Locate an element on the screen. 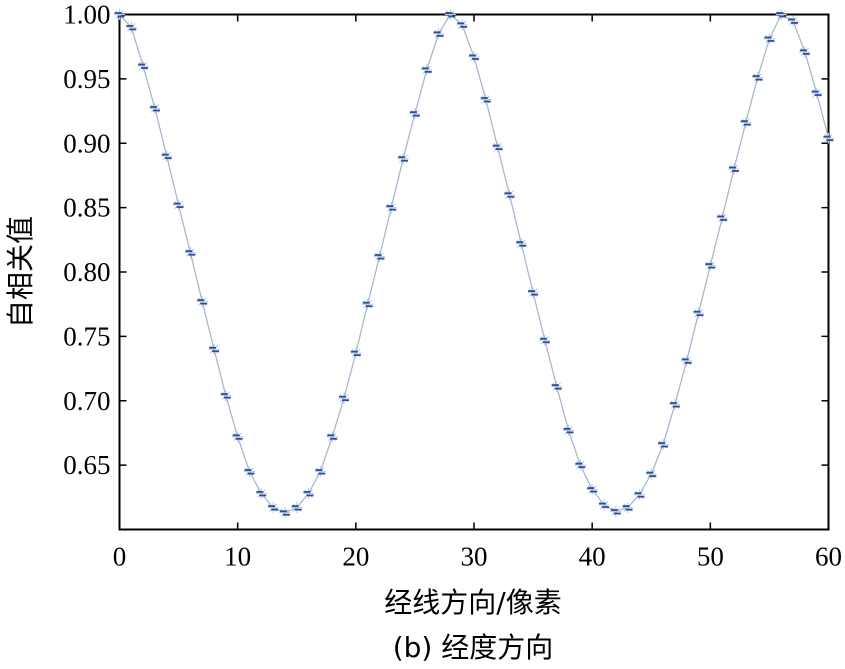 The width and height of the screenshot is (845, 669). x-tick-label: 0 is located at coordinates (120, 557).